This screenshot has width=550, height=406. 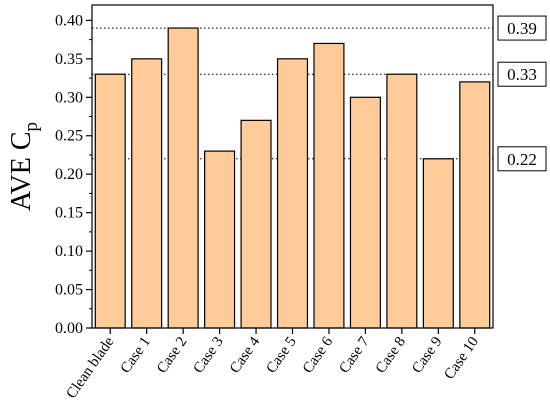 I want to click on y-tick-label: 0.40, so click(x=69, y=20).